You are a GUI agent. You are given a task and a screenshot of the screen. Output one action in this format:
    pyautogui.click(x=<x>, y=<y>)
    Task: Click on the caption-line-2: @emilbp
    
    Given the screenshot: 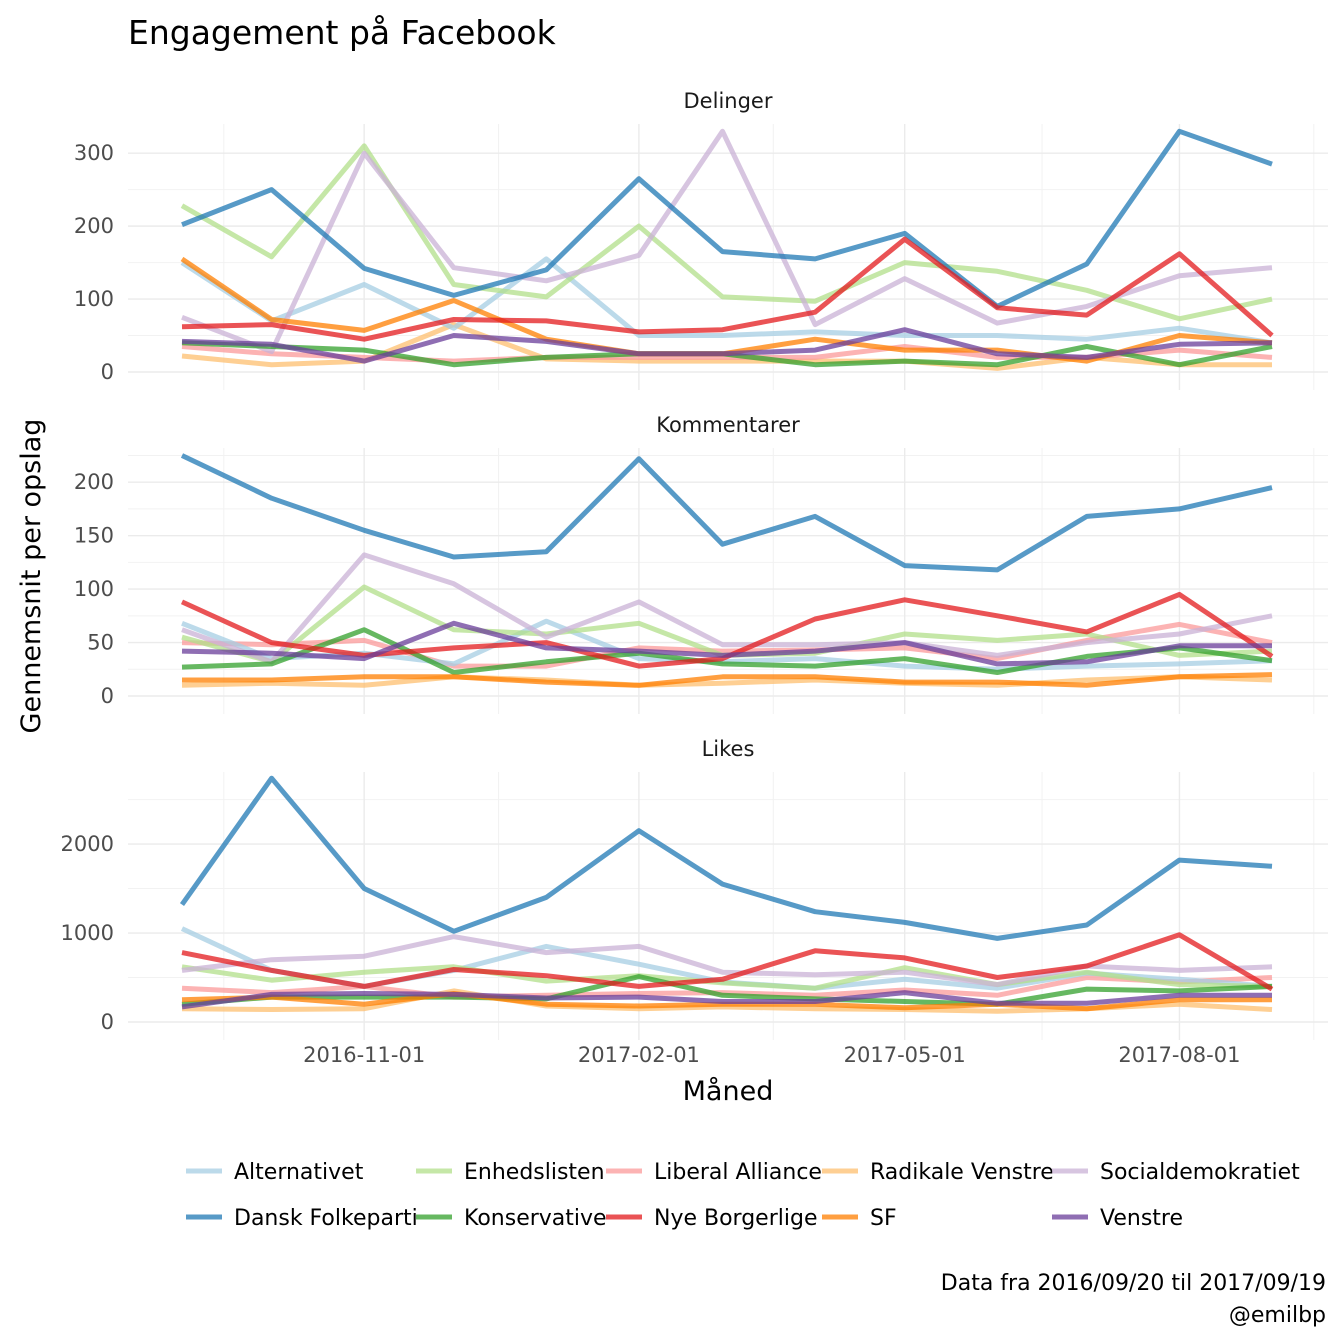 What is the action you would take?
    pyautogui.click(x=1277, y=1315)
    